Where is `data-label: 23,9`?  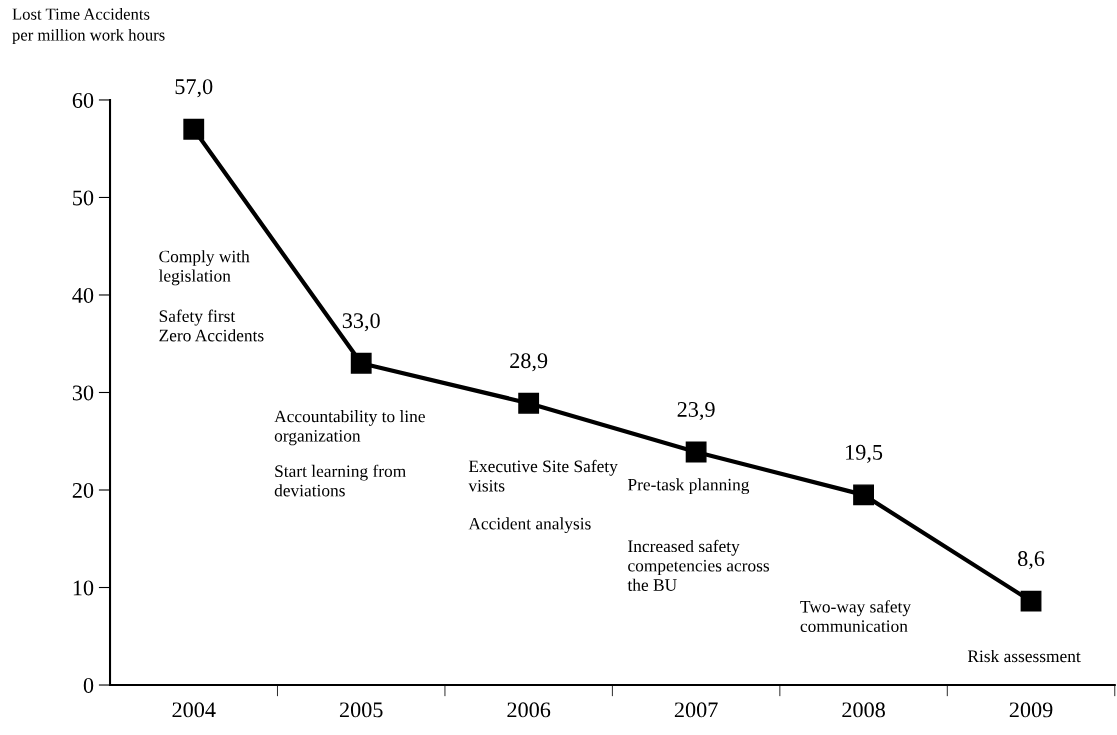
data-label: 23,9 is located at coordinates (696, 411).